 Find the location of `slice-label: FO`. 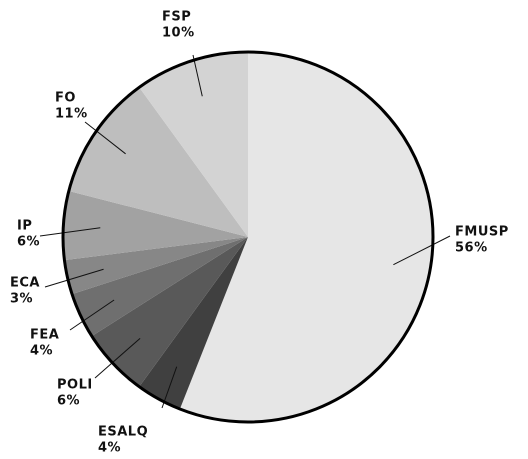

slice-label: FO is located at coordinates (65, 98).